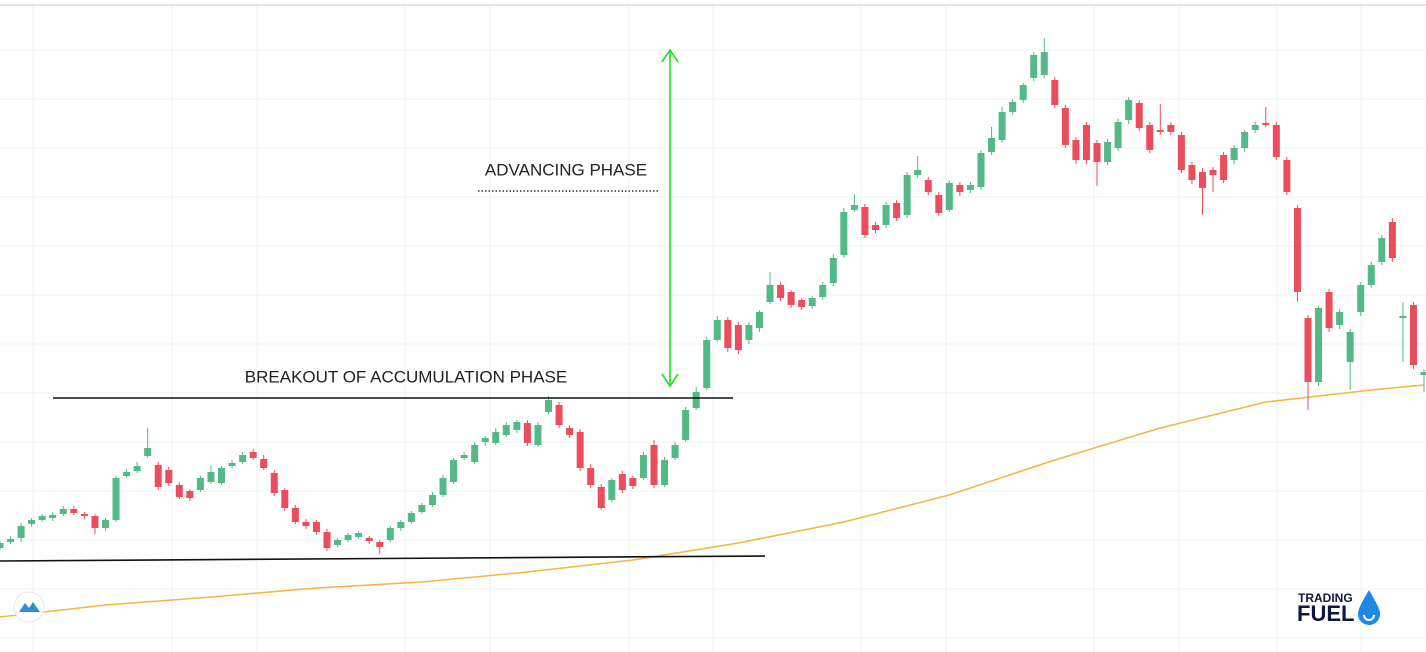  I want to click on chart-icon, so click(29, 607).